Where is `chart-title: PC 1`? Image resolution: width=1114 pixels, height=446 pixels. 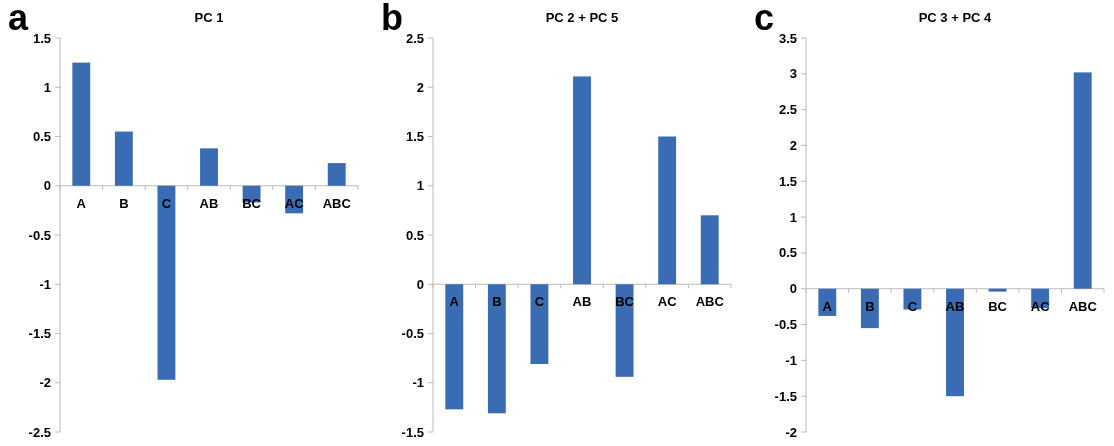 chart-title: PC 1 is located at coordinates (209, 17).